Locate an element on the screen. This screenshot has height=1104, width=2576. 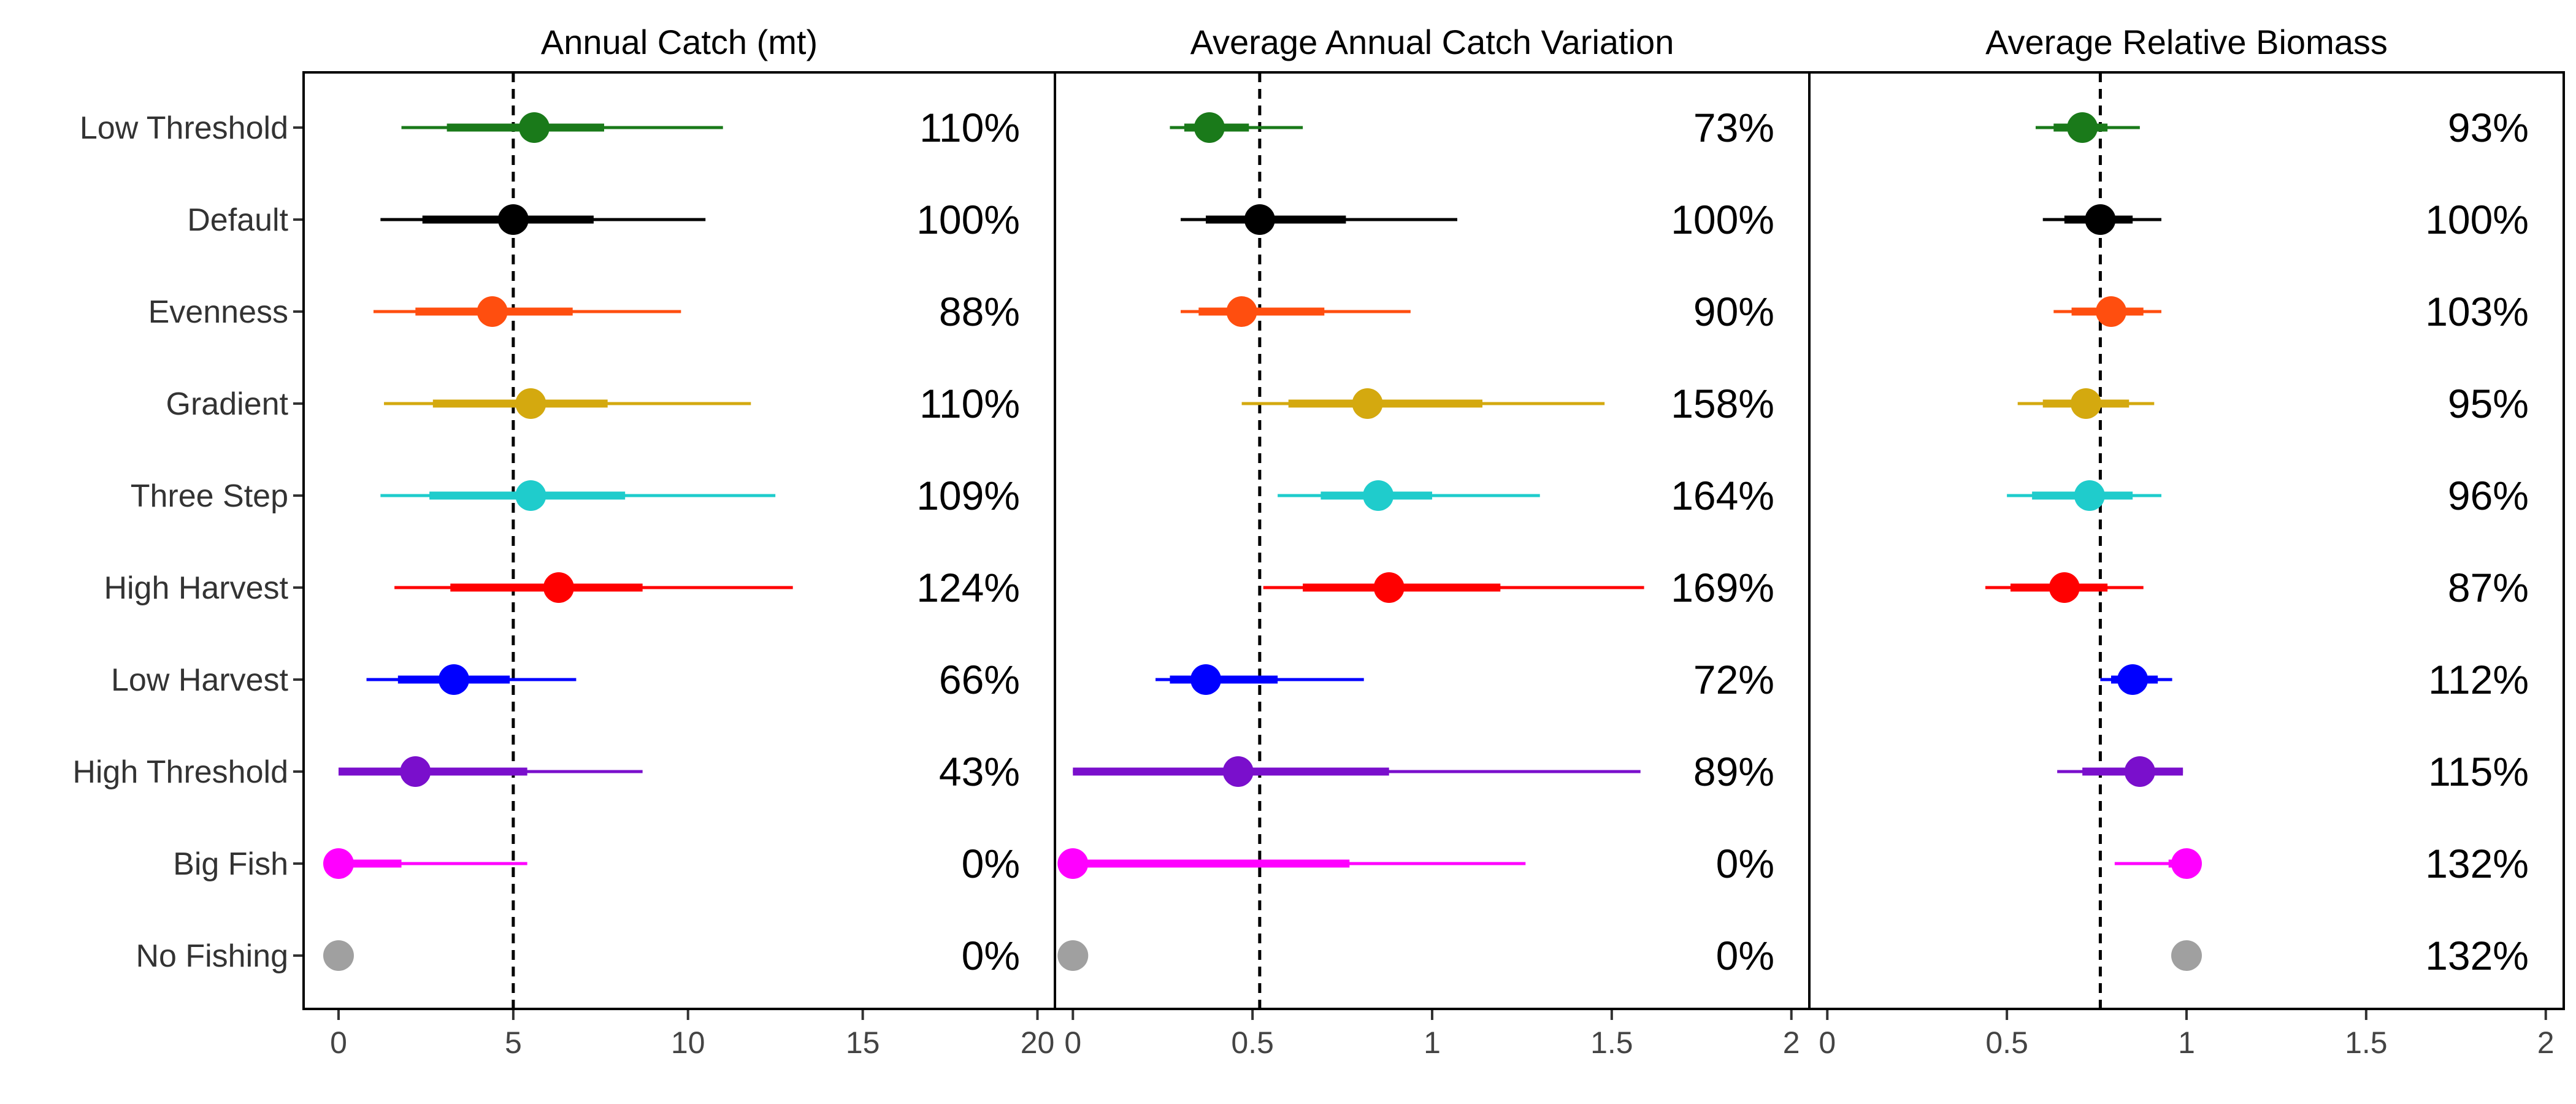
row-evenness: 103% is located at coordinates (2291, 311).